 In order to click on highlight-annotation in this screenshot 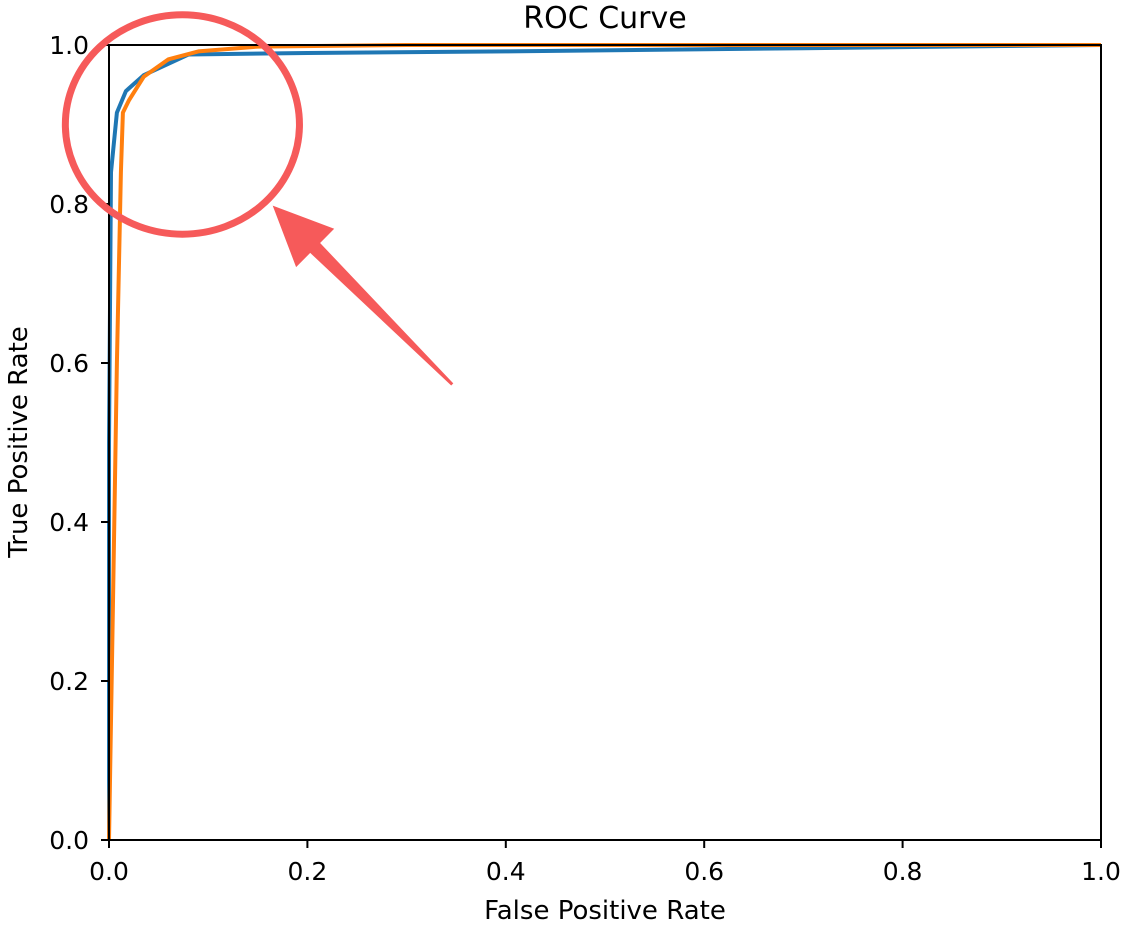, I will do `click(257, 198)`.